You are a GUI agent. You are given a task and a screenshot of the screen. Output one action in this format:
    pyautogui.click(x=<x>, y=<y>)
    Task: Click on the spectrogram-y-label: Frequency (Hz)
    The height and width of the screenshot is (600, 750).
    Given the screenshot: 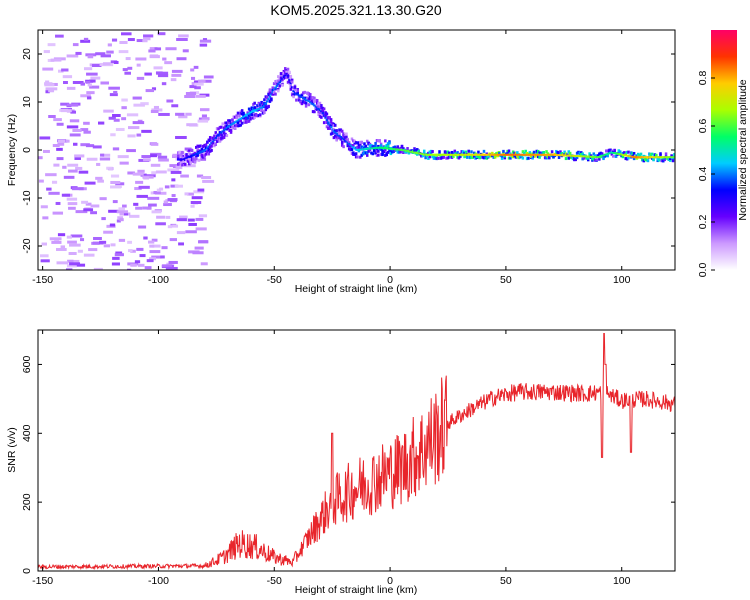 What is the action you would take?
    pyautogui.click(x=12, y=150)
    